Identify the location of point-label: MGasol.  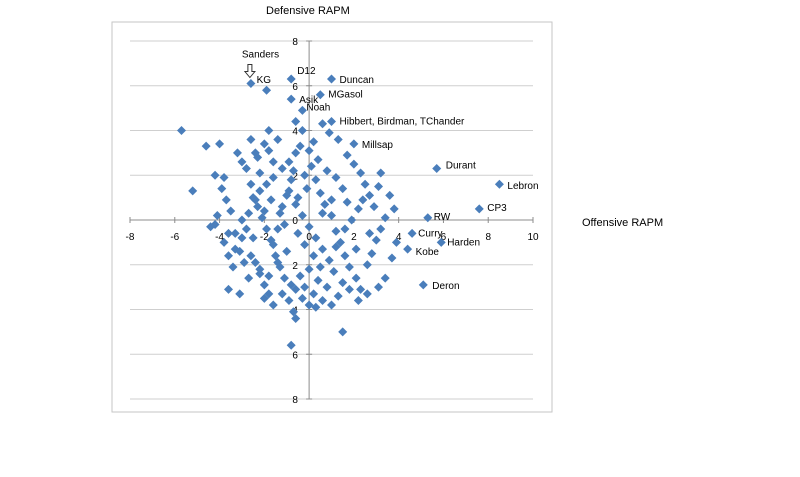
(345, 95).